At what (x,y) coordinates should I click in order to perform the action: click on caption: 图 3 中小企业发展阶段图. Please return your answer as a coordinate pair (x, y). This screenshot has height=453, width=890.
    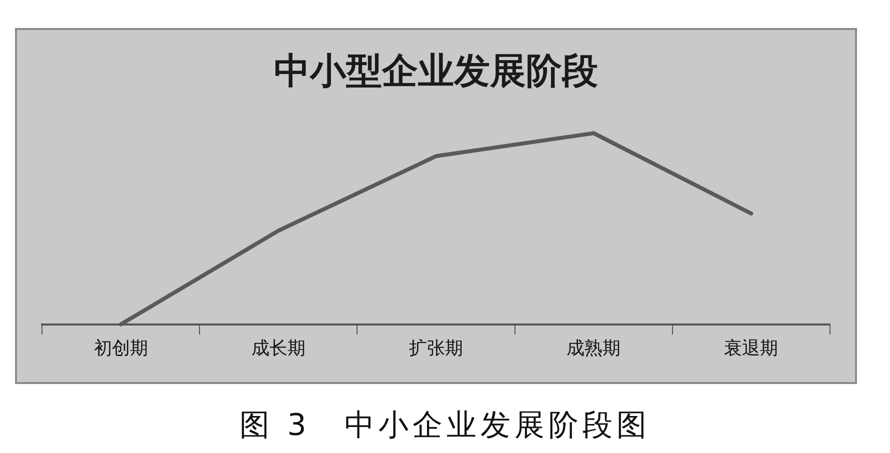
    Looking at the image, I should click on (445, 426).